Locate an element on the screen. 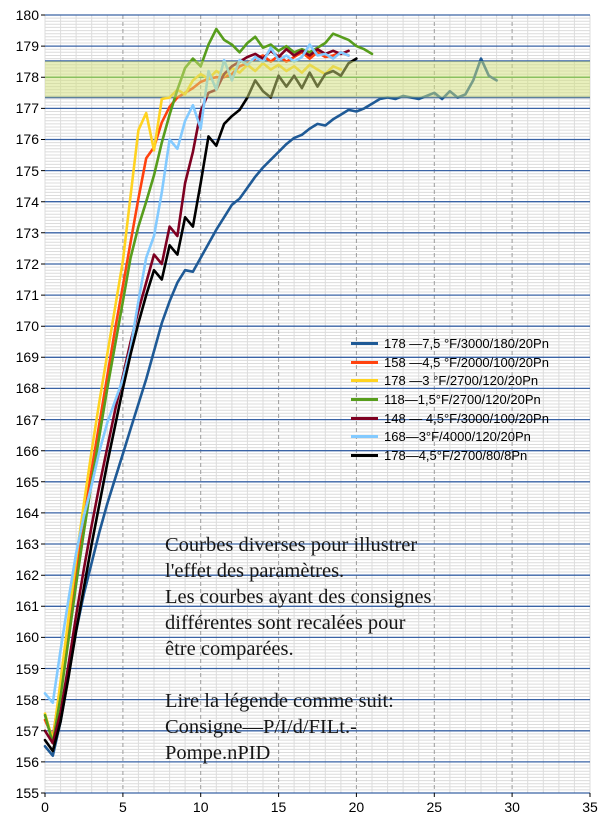 The image size is (605, 817). y-tick-label: 166 is located at coordinates (27, 450).